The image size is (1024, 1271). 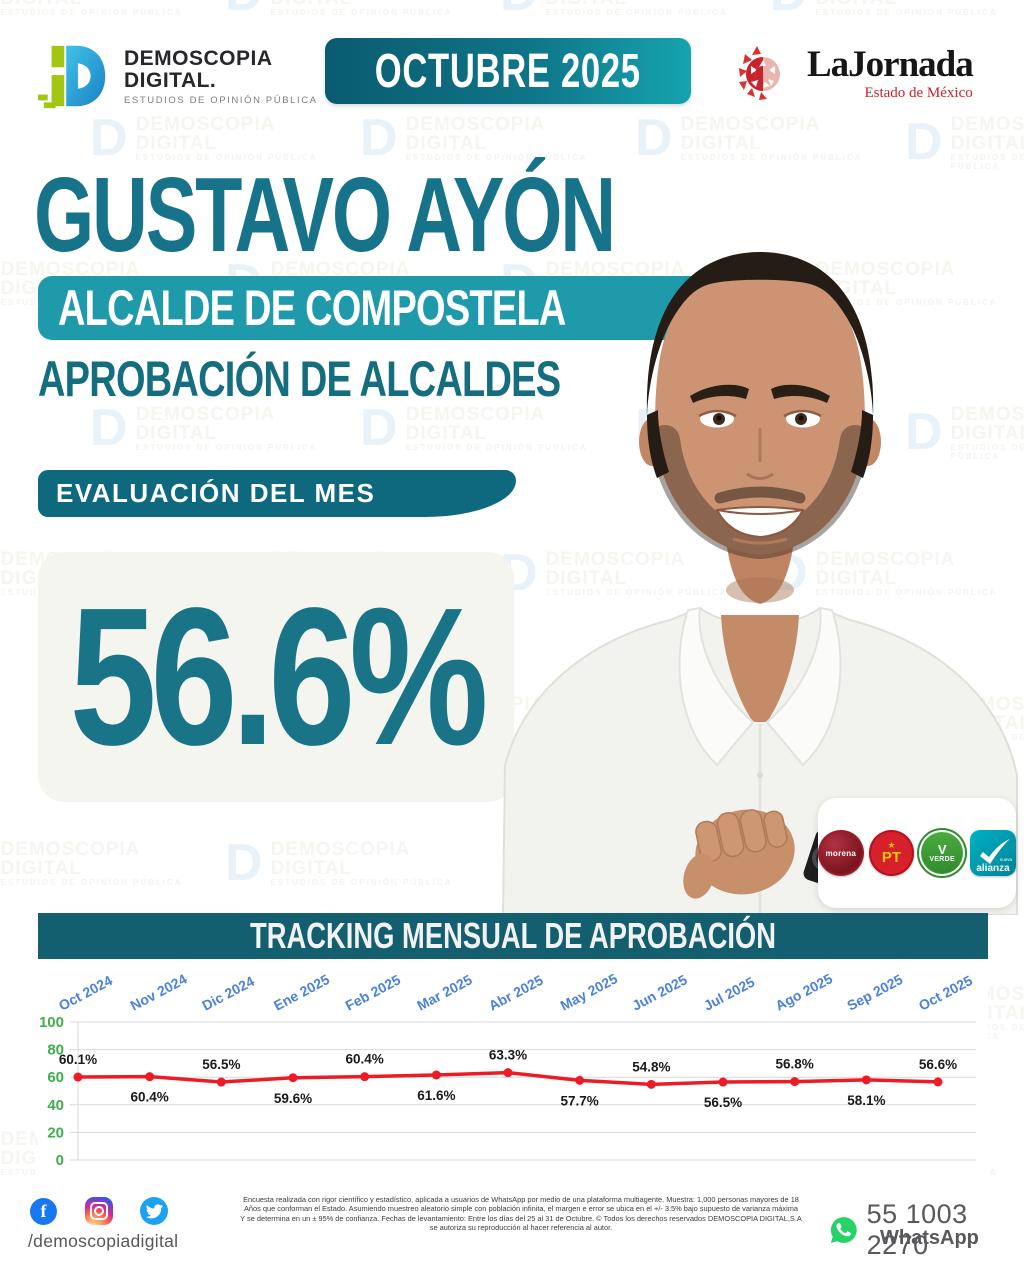 I want to click on alianza-word-alianza: alianza, so click(x=993, y=868).